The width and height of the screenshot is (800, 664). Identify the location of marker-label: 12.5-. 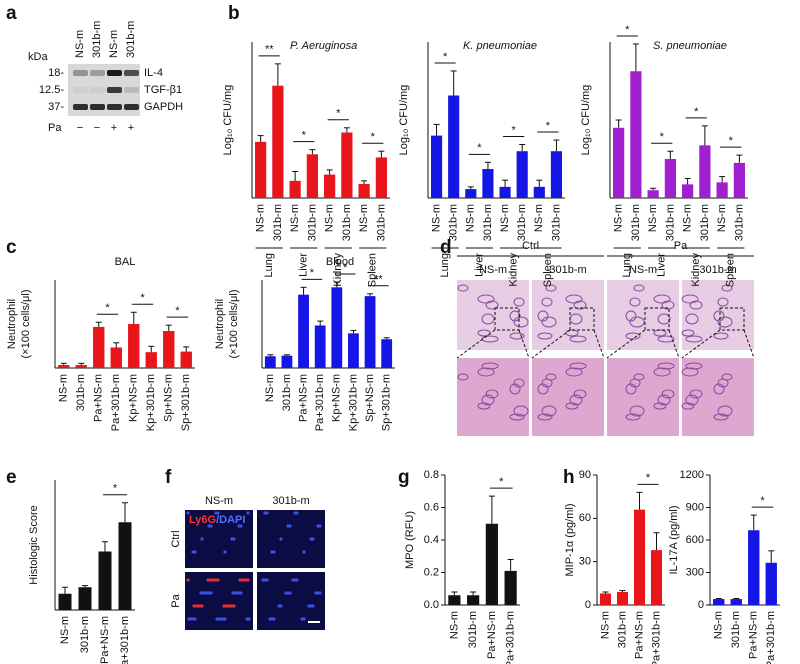
(51, 90).